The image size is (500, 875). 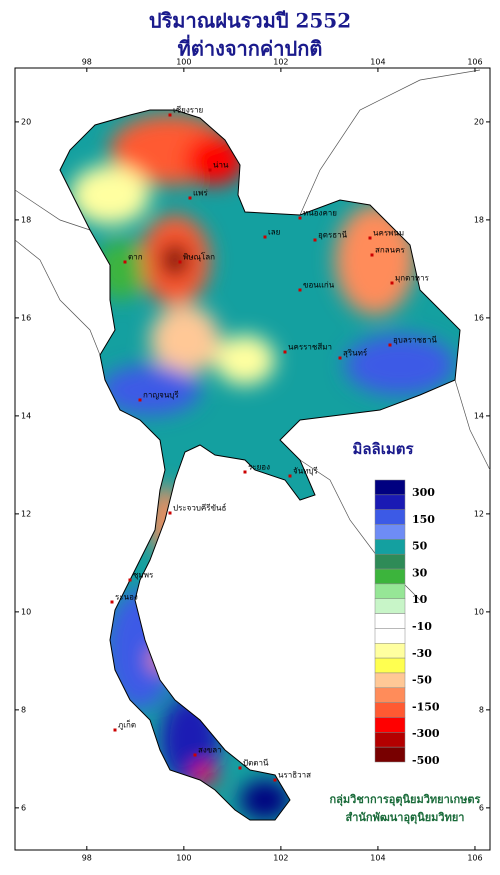 I want to click on station-label: นครราชสีมา, so click(x=310, y=347).